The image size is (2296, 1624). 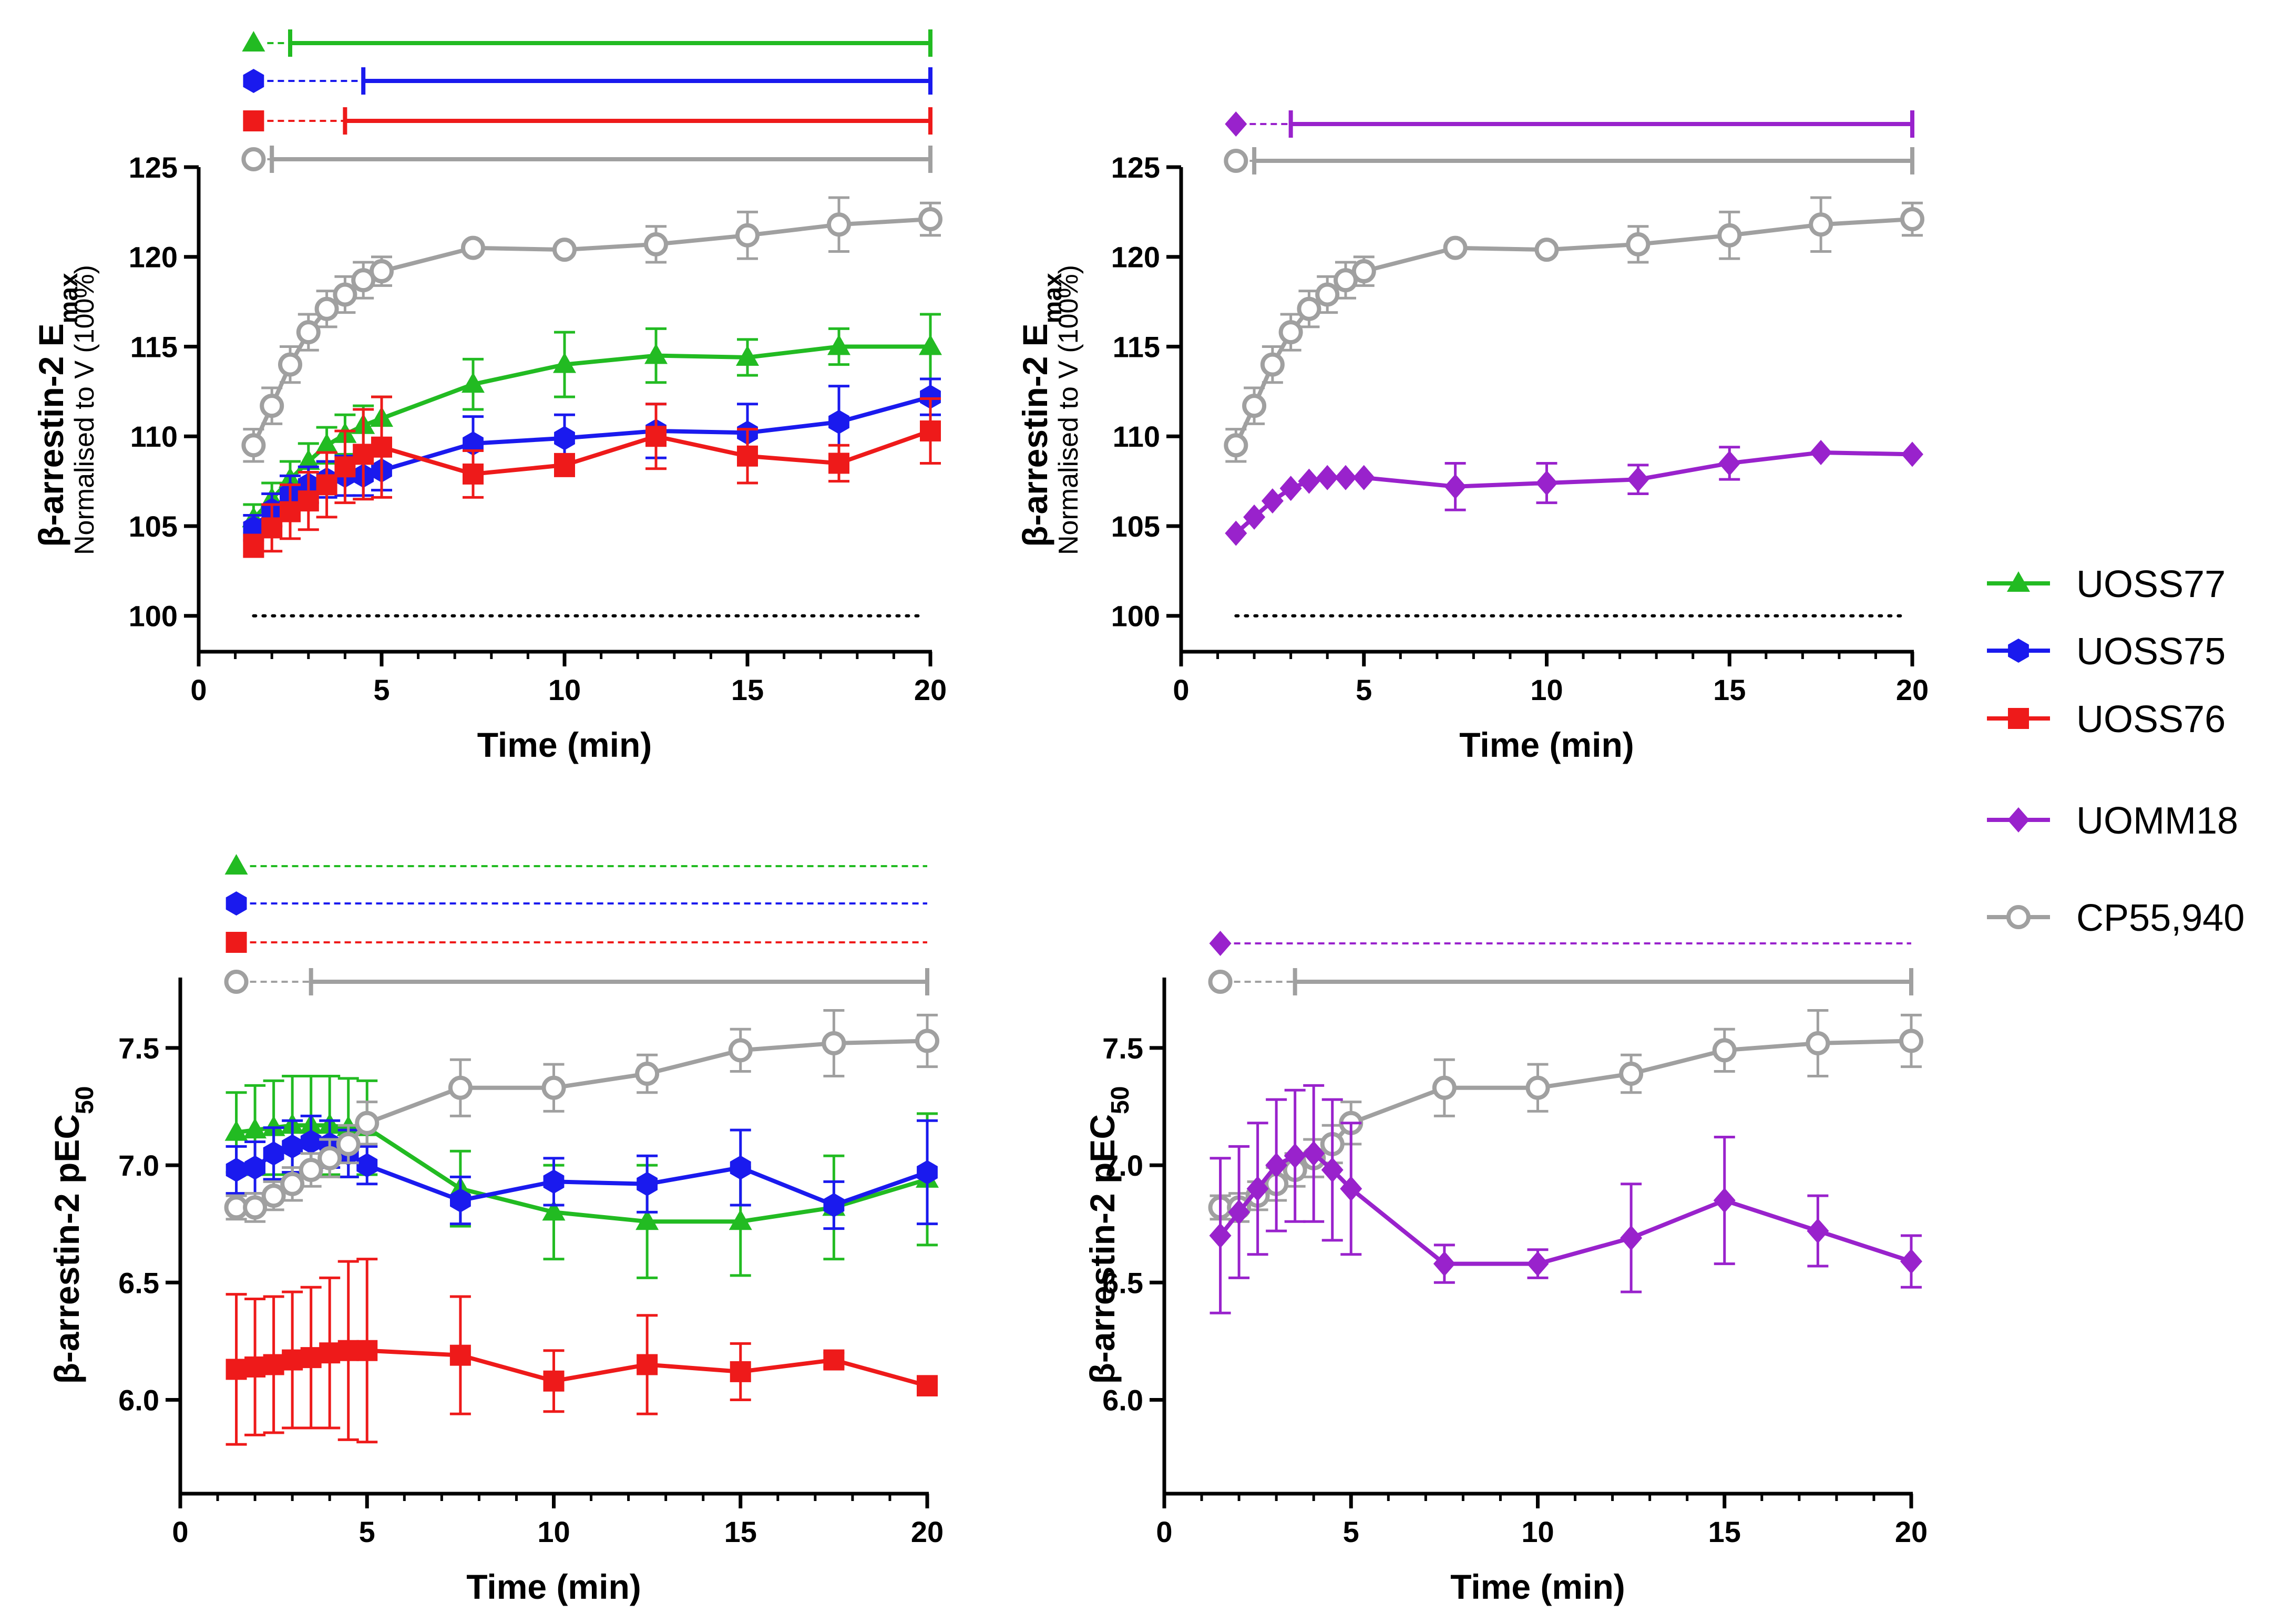 I want to click on y-tick-label: 105, so click(x=1135, y=526).